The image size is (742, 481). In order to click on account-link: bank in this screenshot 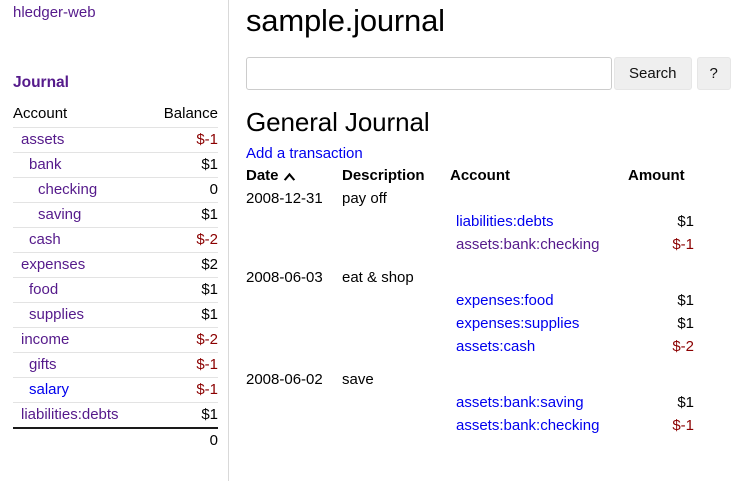, I will do `click(45, 164)`.